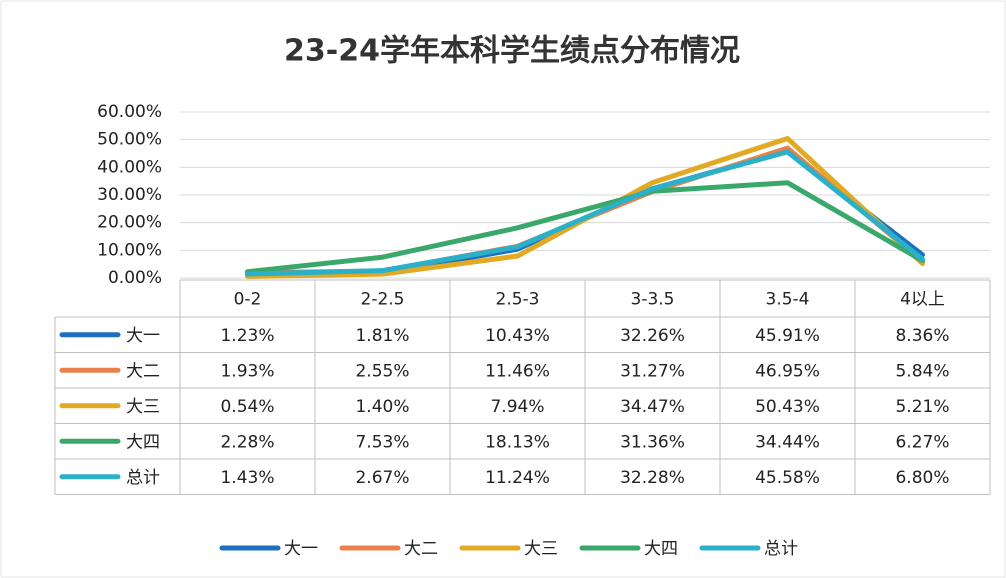 The height and width of the screenshot is (578, 1006). Describe the element at coordinates (143, 371) in the screenshot. I see `table-legend-label: 大二` at that location.